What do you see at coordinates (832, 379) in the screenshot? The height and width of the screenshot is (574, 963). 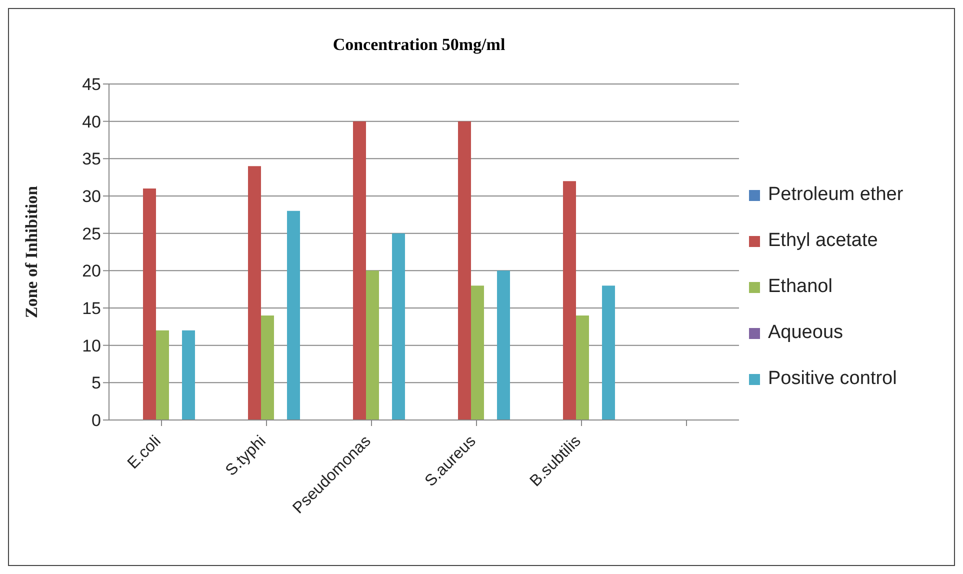 I see `legend-label: Positive control` at bounding box center [832, 379].